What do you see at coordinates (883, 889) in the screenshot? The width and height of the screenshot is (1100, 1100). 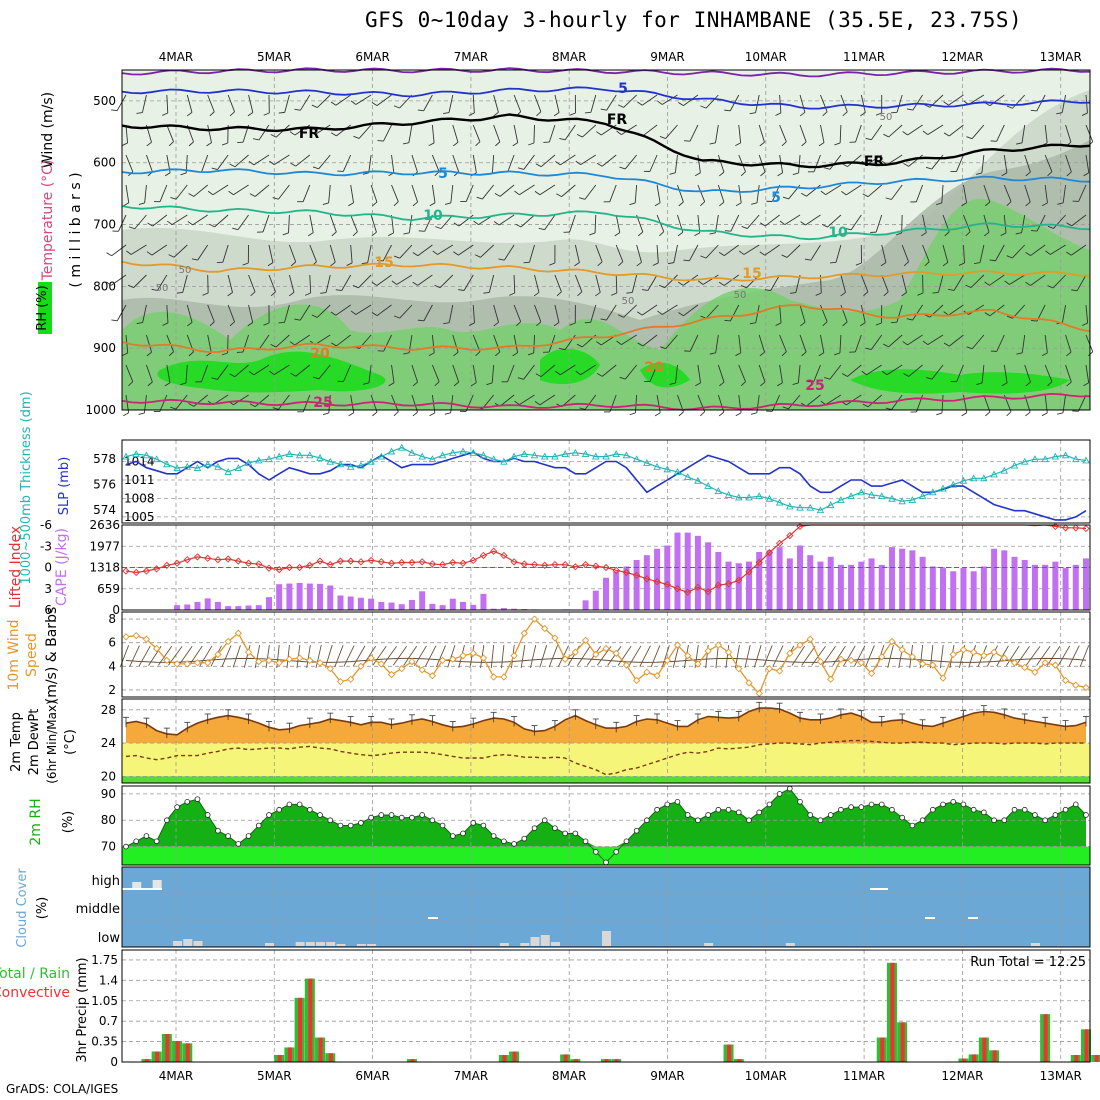 I see `cloud-high-trace` at bounding box center [883, 889].